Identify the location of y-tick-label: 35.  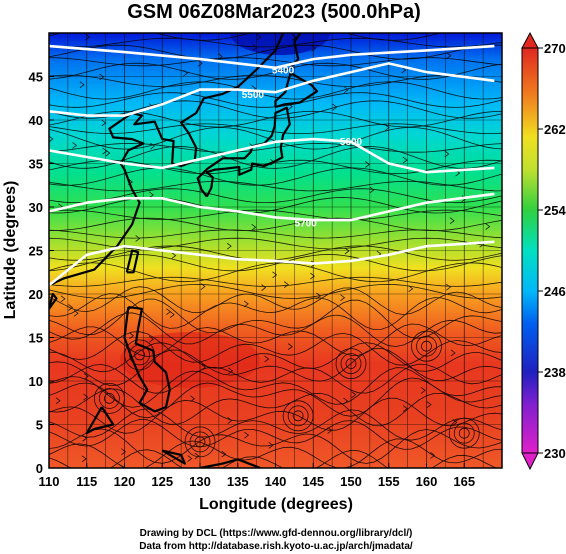
(36, 164).